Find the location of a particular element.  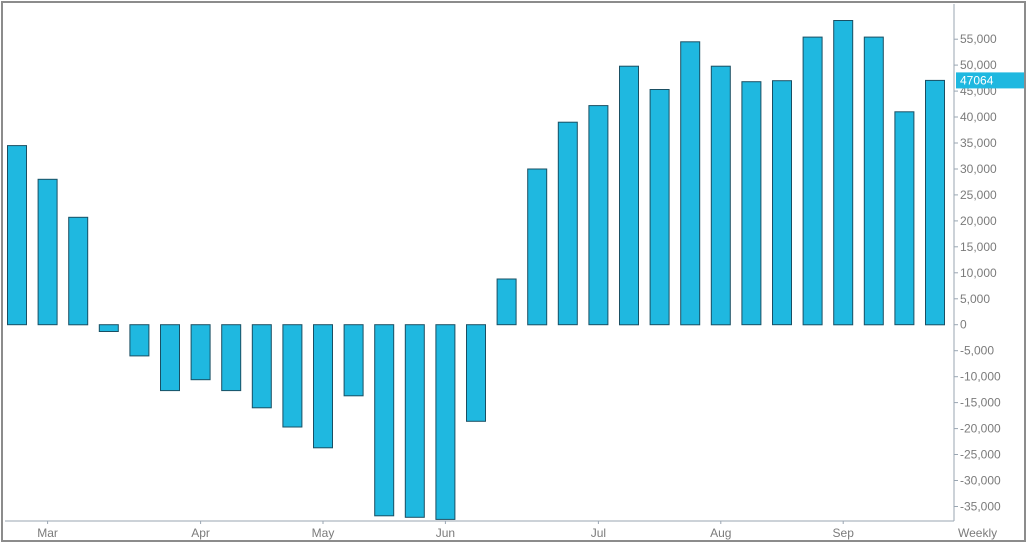

x-month-label: Jun is located at coordinates (445, 533).